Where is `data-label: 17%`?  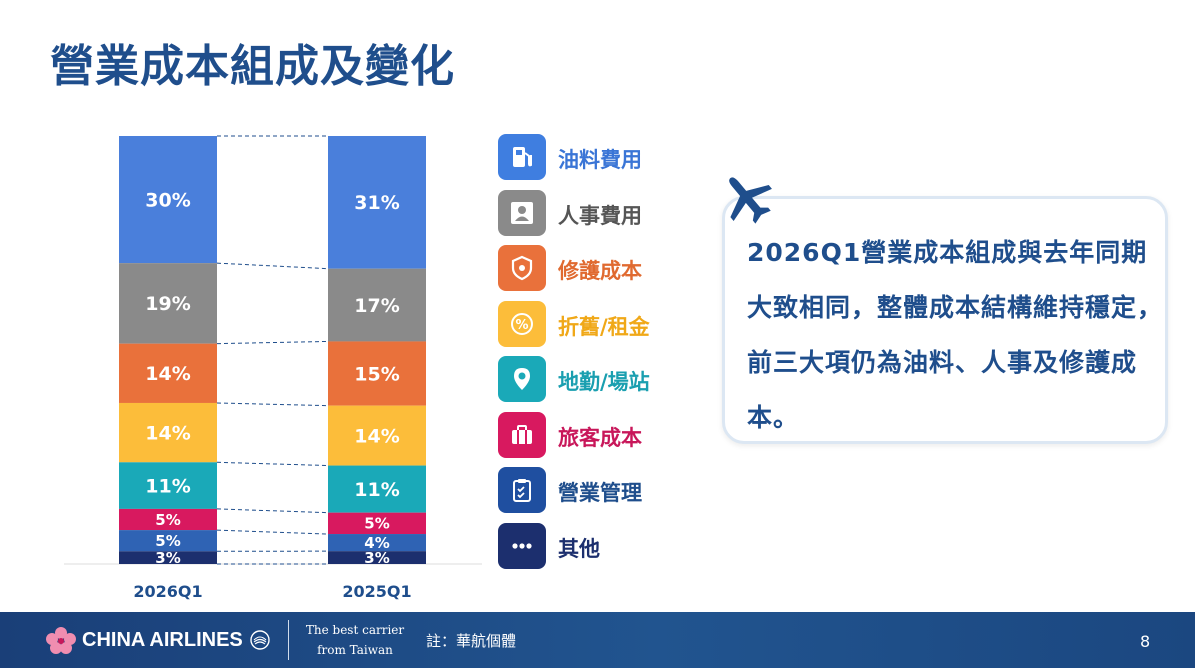
data-label: 17% is located at coordinates (376, 306).